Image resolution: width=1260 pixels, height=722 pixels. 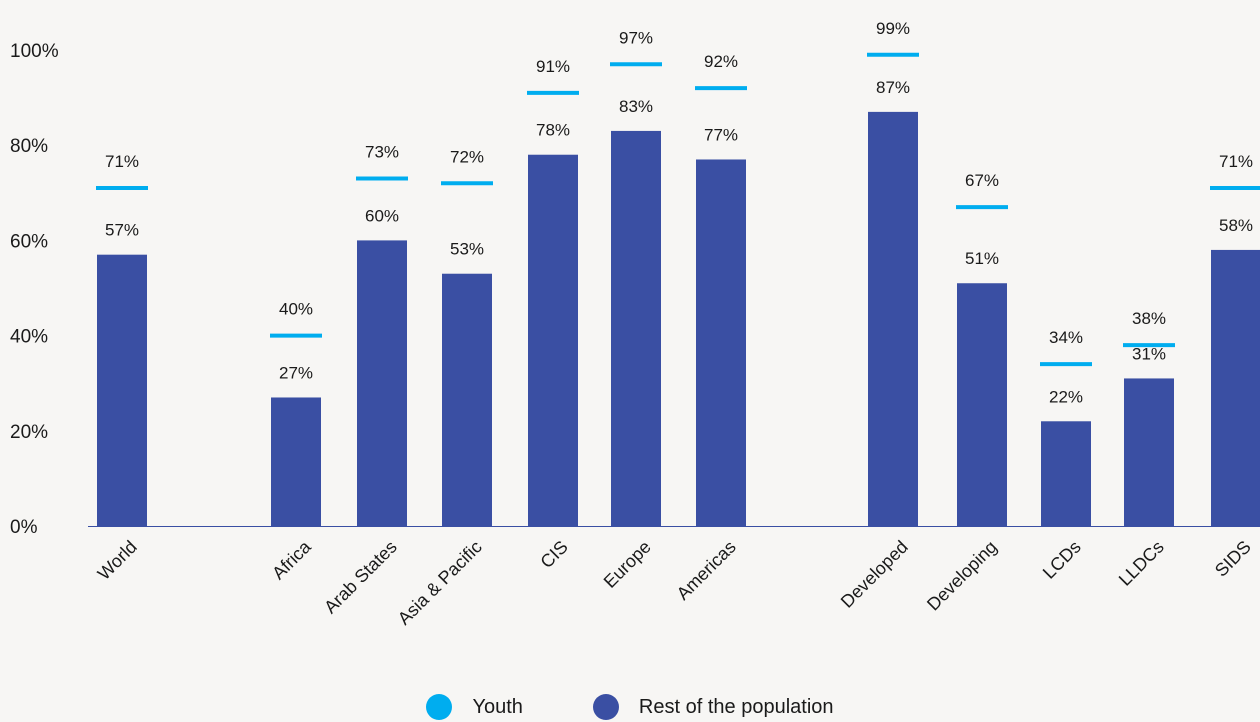 What do you see at coordinates (1066, 396) in the screenshot?
I see `data-label-rest: 22%` at bounding box center [1066, 396].